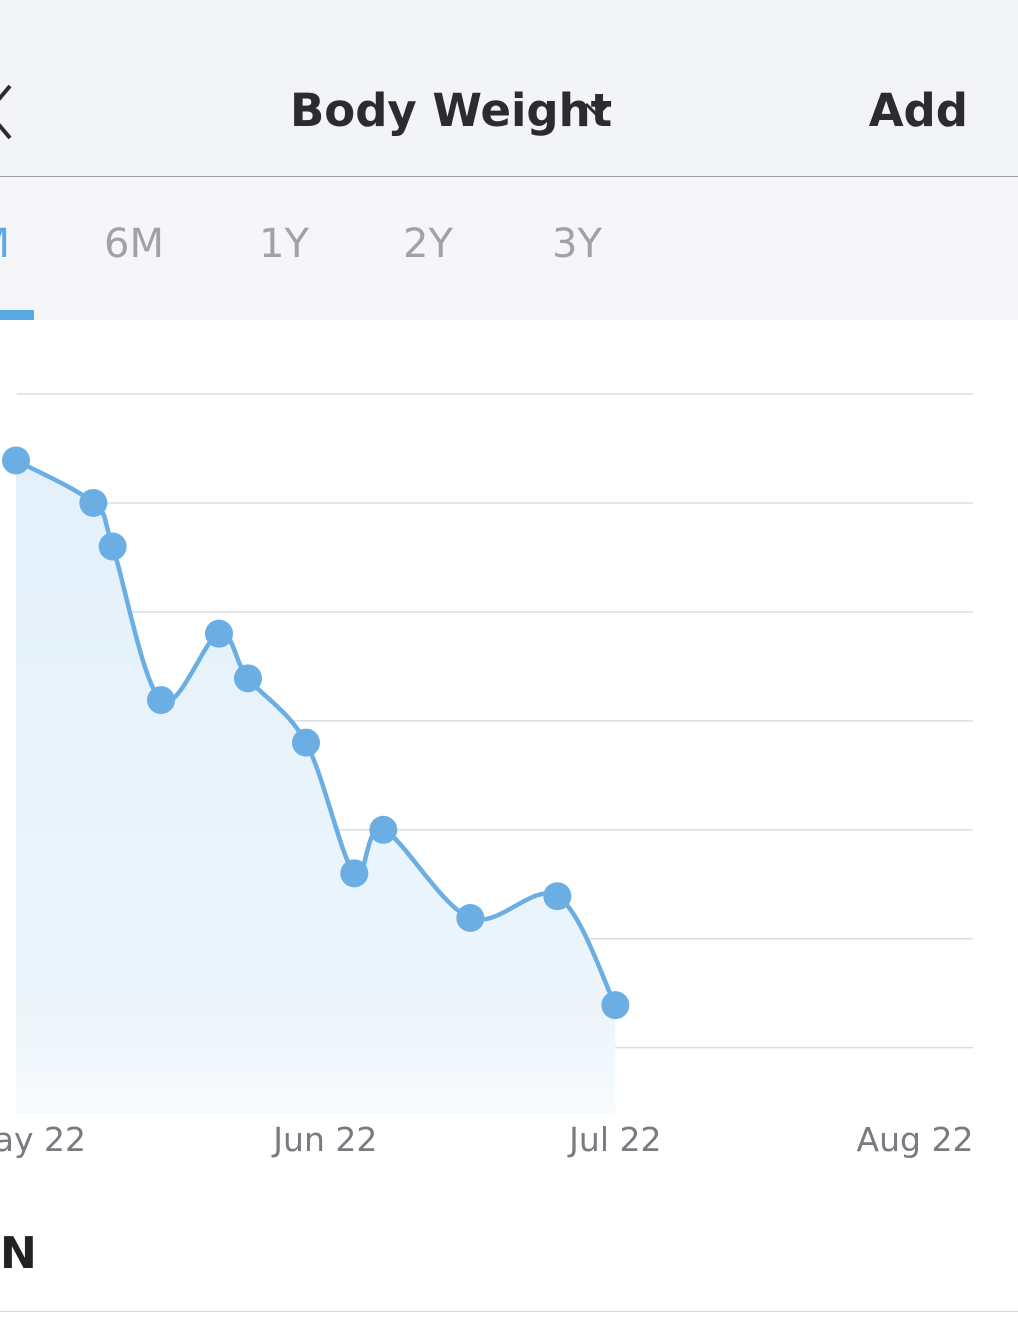 The height and width of the screenshot is (1321, 1018). I want to click on tab-bar: 1M 6M 1Y 2Y 3Y, so click(509, 248).